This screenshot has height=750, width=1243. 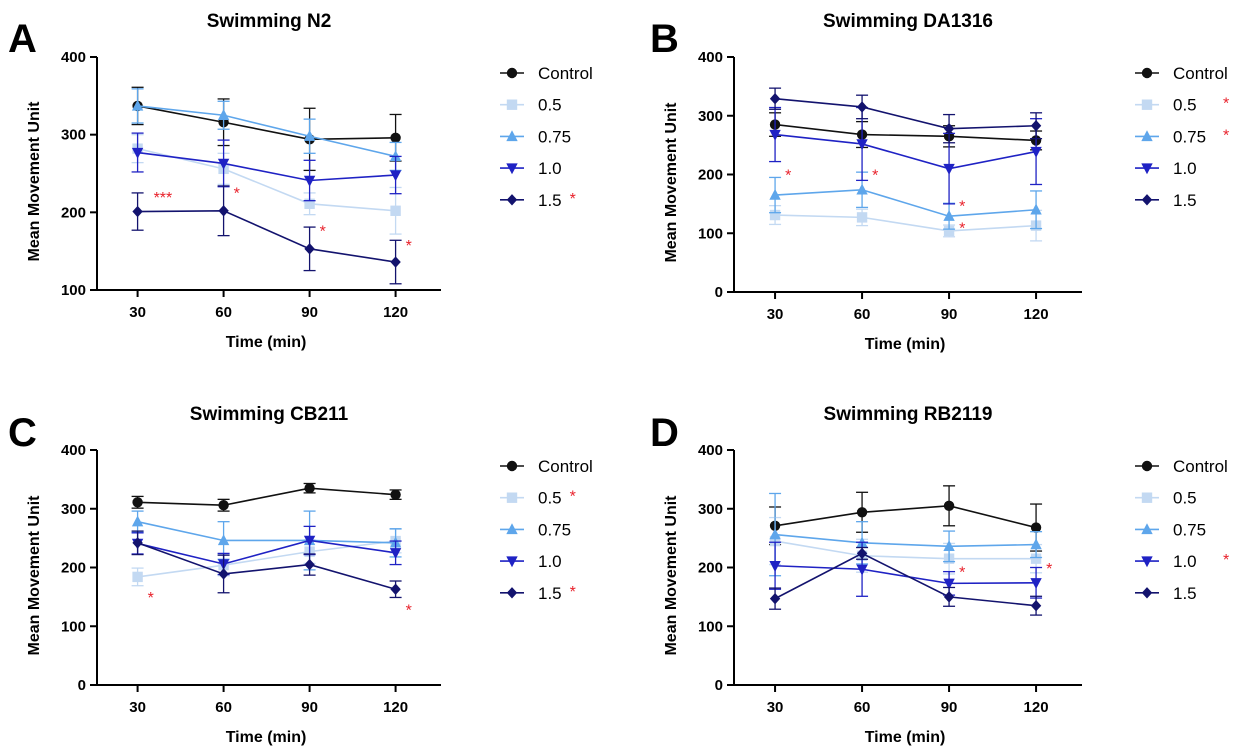 I want to click on x-tick-label: 60, so click(x=862, y=314).